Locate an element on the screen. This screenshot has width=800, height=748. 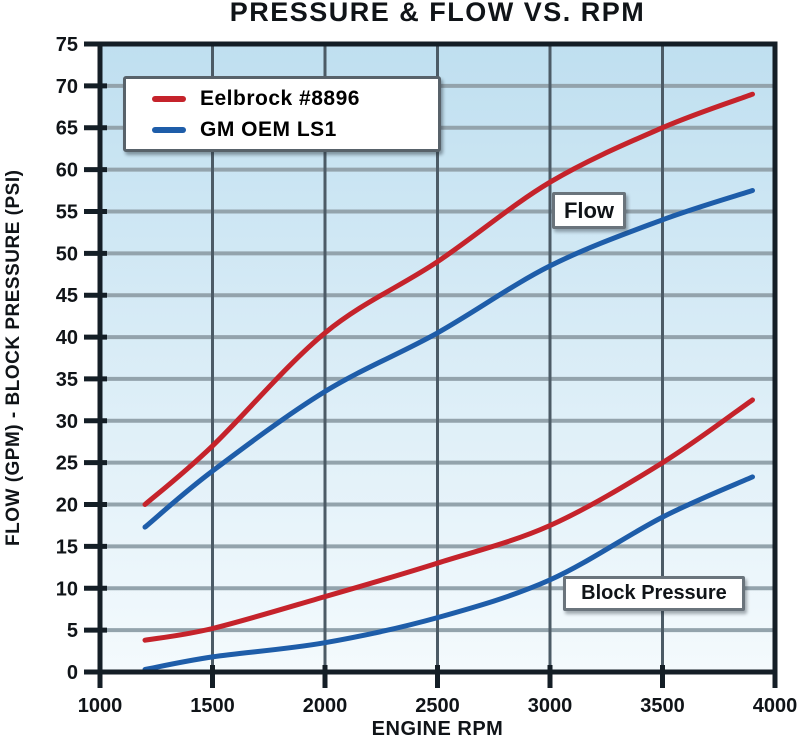
x-tick-label: 3000 is located at coordinates (550, 706).